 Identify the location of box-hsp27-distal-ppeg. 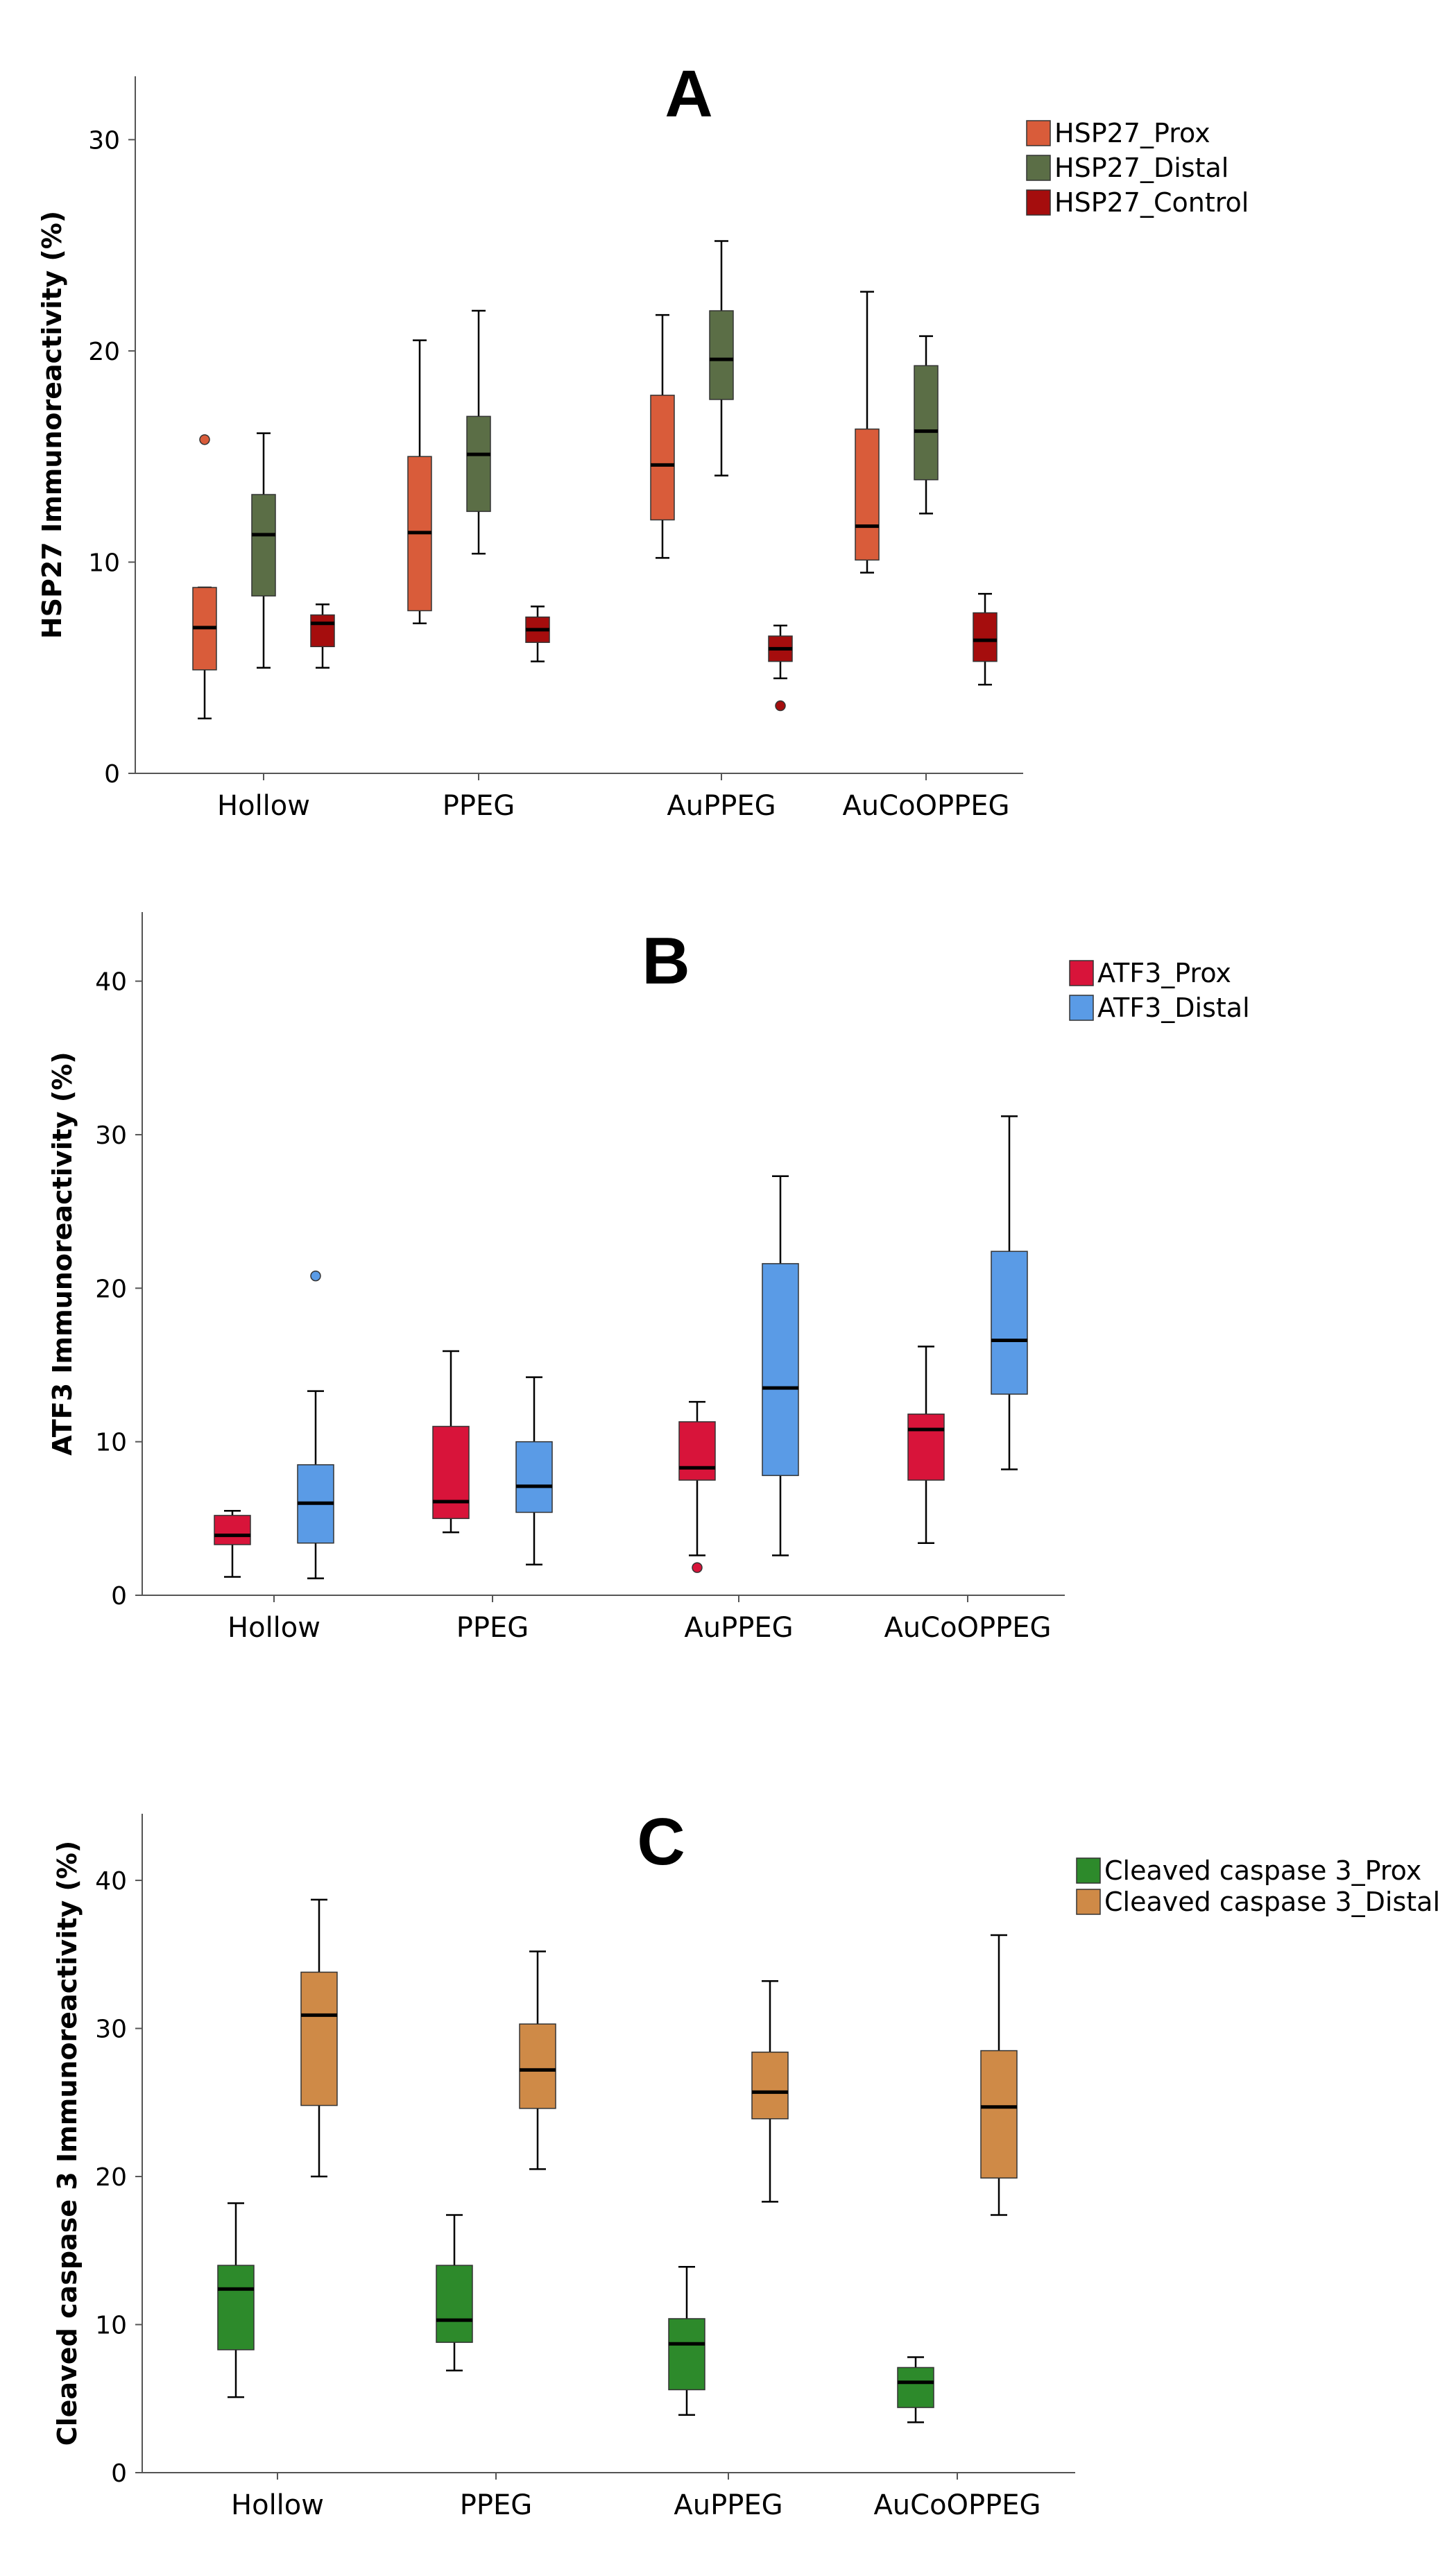
(478, 432).